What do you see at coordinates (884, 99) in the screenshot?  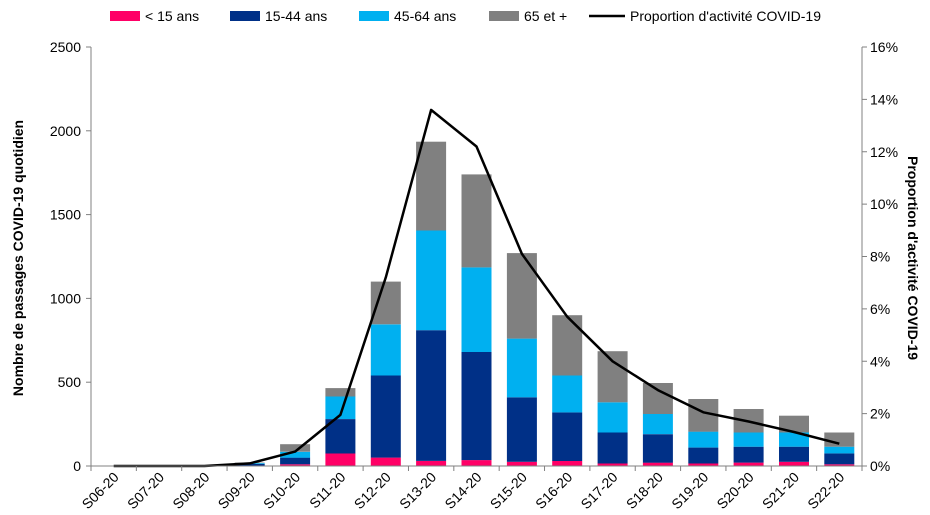 I see `y2-tick-label: 14%` at bounding box center [884, 99].